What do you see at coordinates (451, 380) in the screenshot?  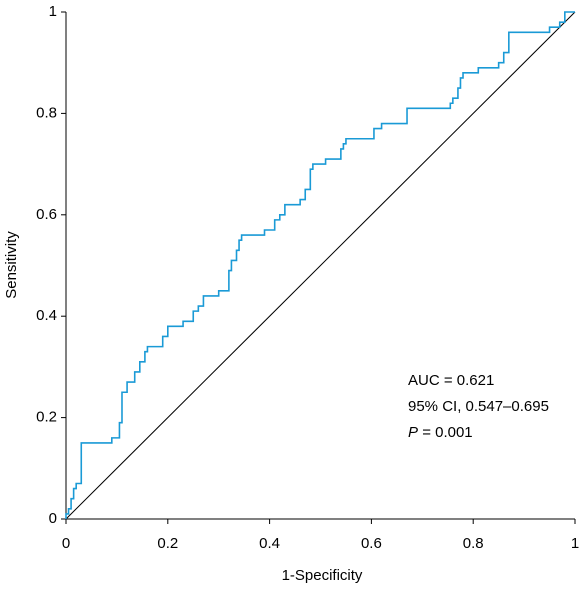 I see `annotation: AUC = 0.621` at bounding box center [451, 380].